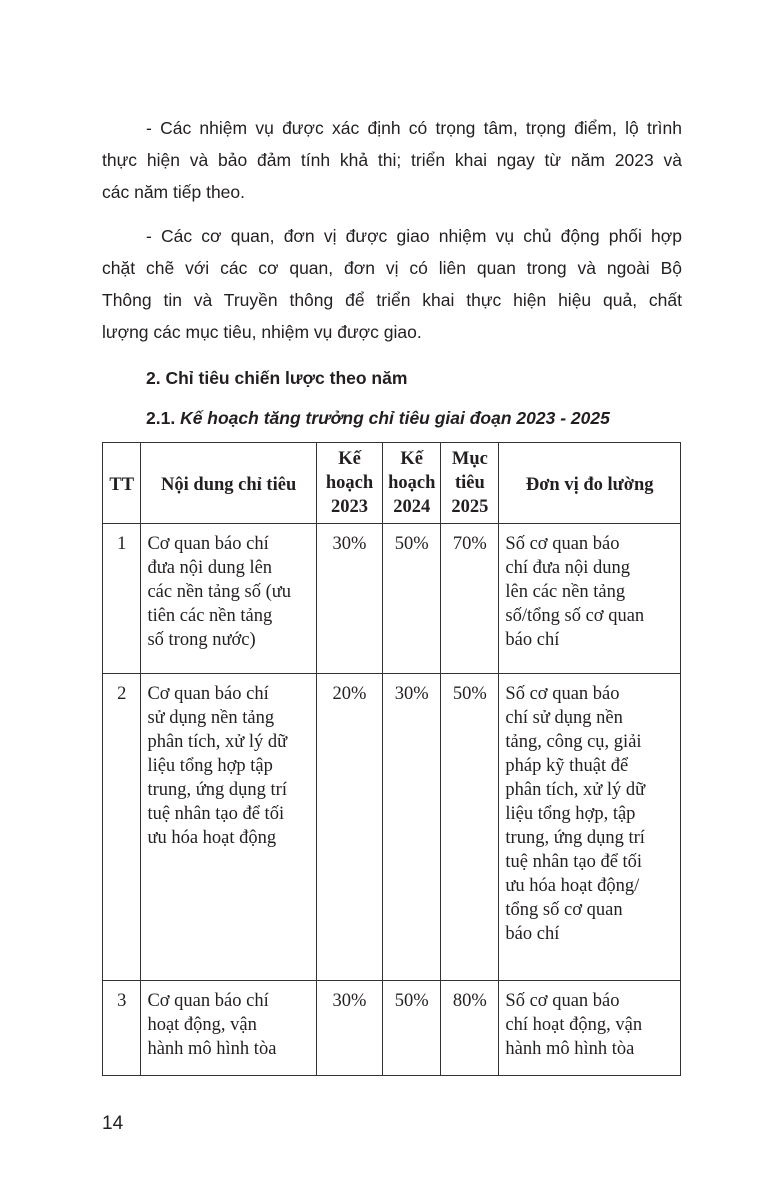  Describe the element at coordinates (202, 1025) in the screenshot. I see `content-line: hoạt động, vận` at that location.